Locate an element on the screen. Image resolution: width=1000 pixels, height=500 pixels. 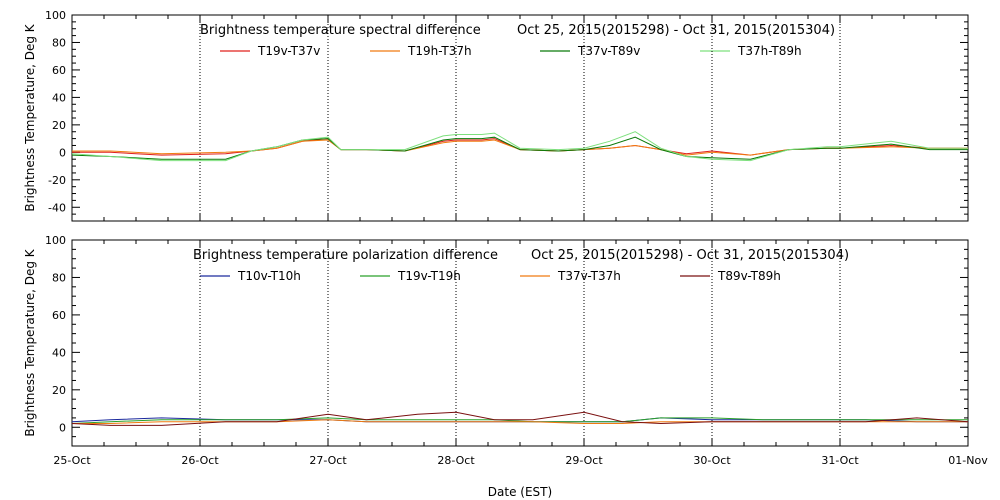
x-tick-label: 31-Oct is located at coordinates (840, 460).